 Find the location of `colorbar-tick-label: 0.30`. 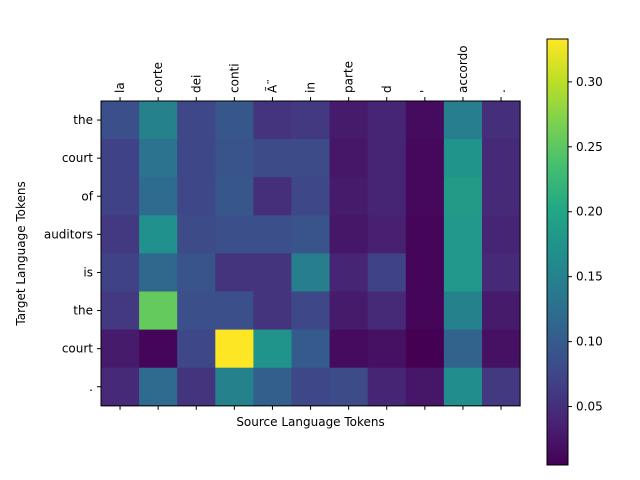

colorbar-tick-label: 0.30 is located at coordinates (589, 82).